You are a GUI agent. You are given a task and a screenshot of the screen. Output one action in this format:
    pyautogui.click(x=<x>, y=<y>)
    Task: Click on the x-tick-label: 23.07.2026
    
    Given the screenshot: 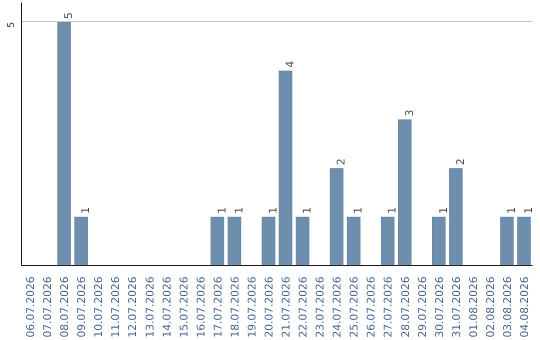 What is the action you would take?
    pyautogui.click(x=320, y=307)
    